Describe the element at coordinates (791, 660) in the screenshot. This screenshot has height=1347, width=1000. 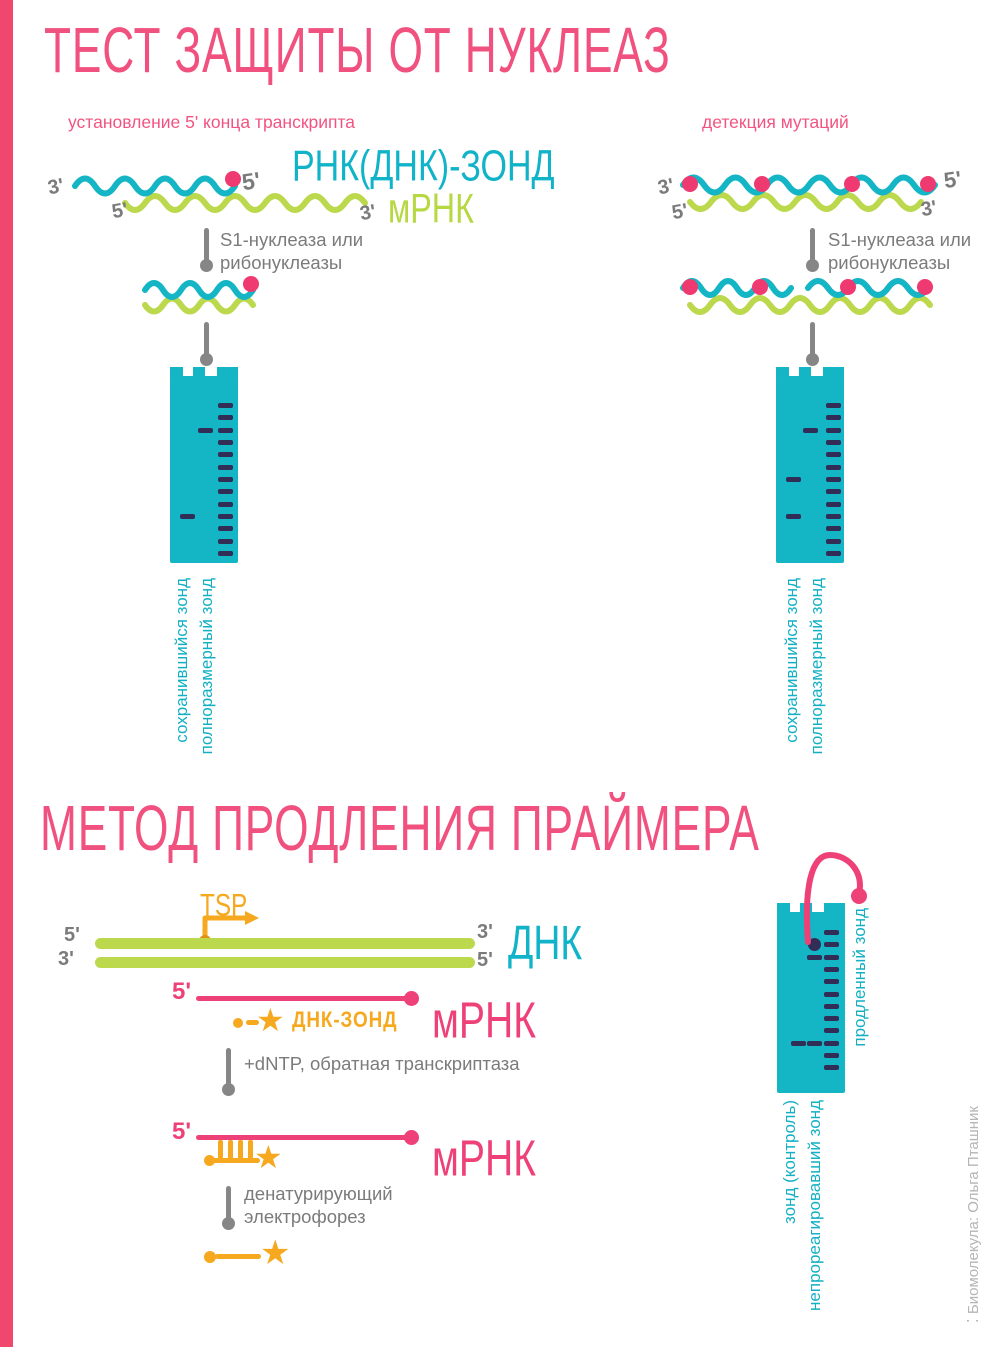
I see `lane-label-preserved-probe: сохранившийся зонд` at that location.